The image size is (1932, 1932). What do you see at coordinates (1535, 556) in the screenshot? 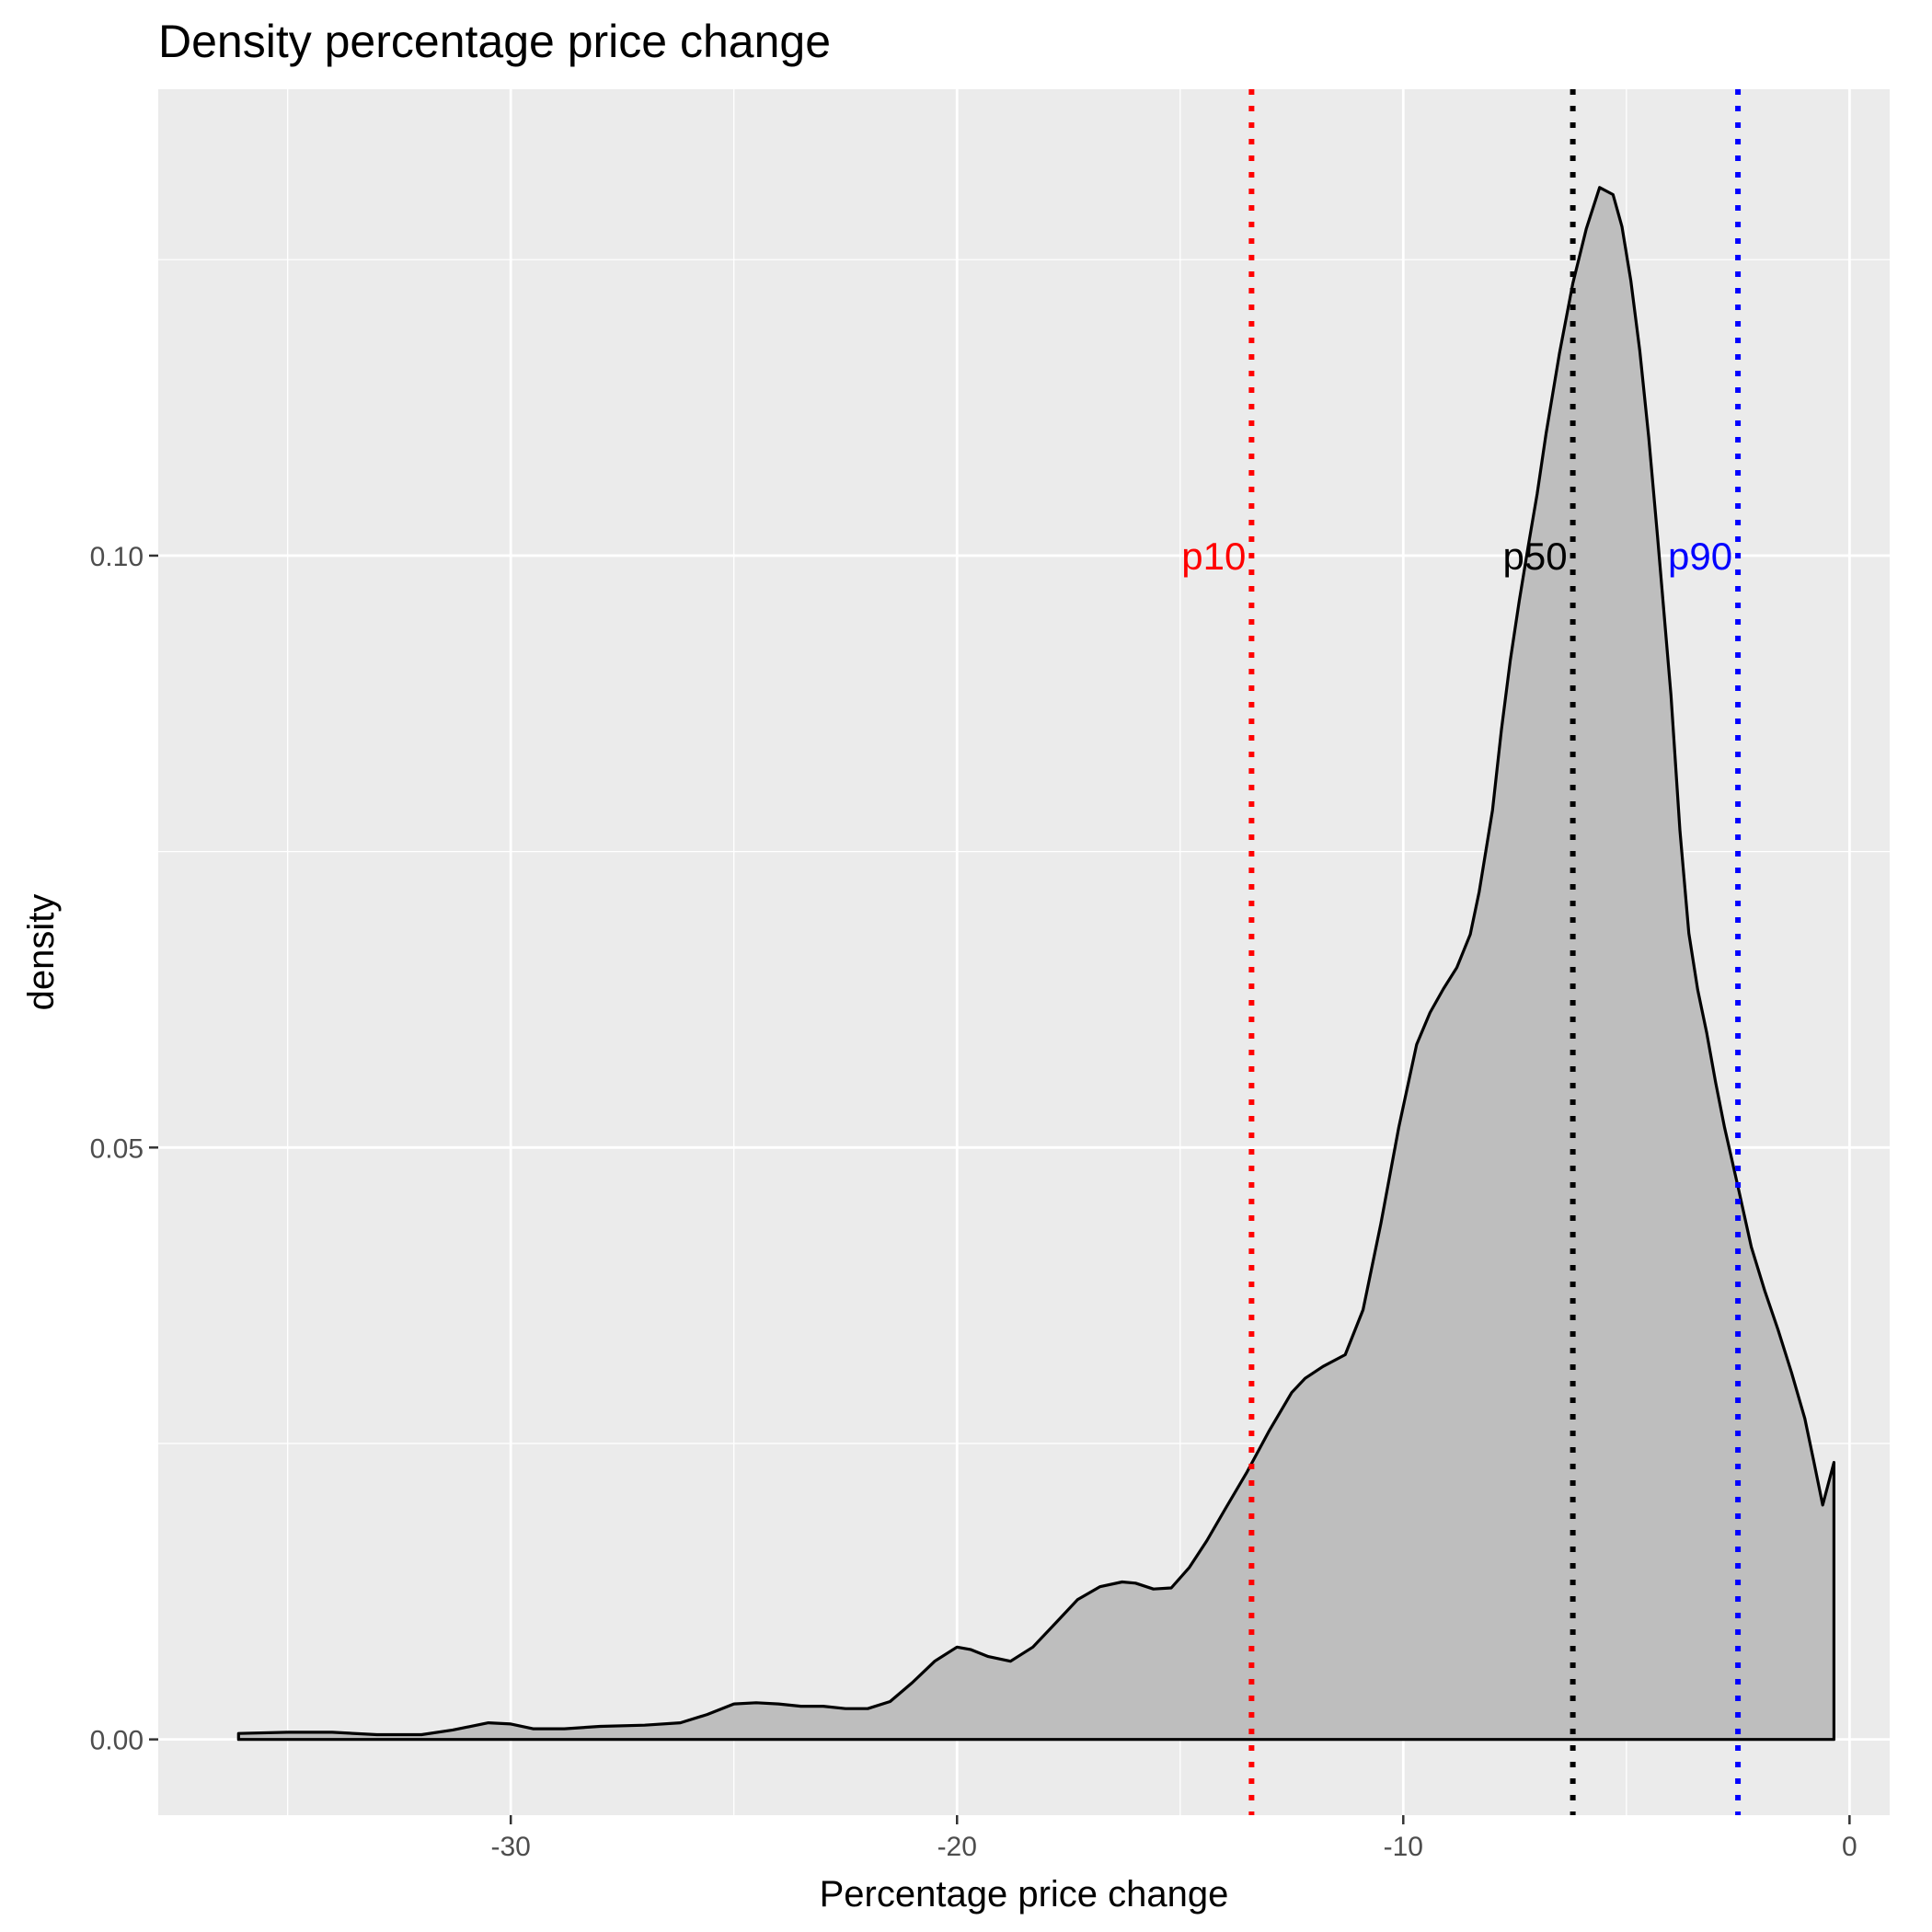
I see `vline-label-p50: p50` at bounding box center [1535, 556].